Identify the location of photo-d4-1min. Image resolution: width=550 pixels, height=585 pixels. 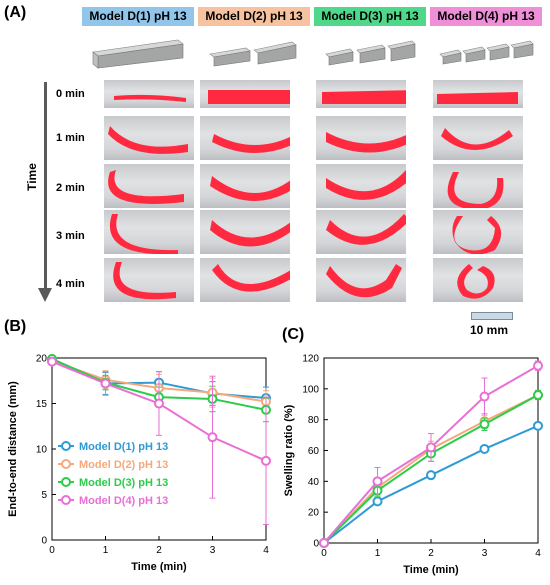
(478, 138).